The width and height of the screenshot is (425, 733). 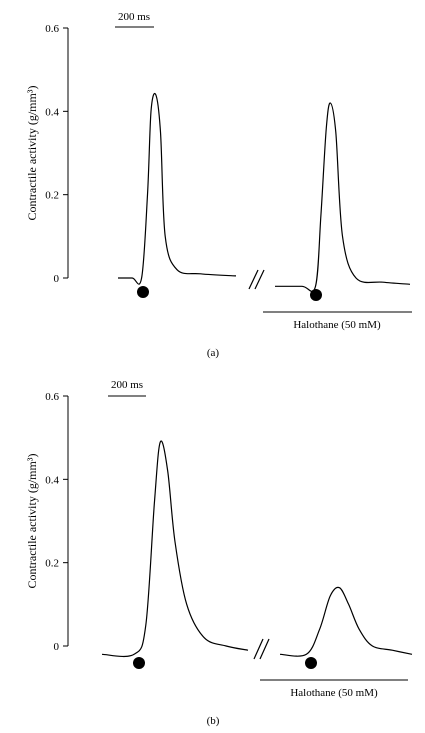 I want to click on y-tick-label-b-2: 0.4, so click(x=52, y=480).